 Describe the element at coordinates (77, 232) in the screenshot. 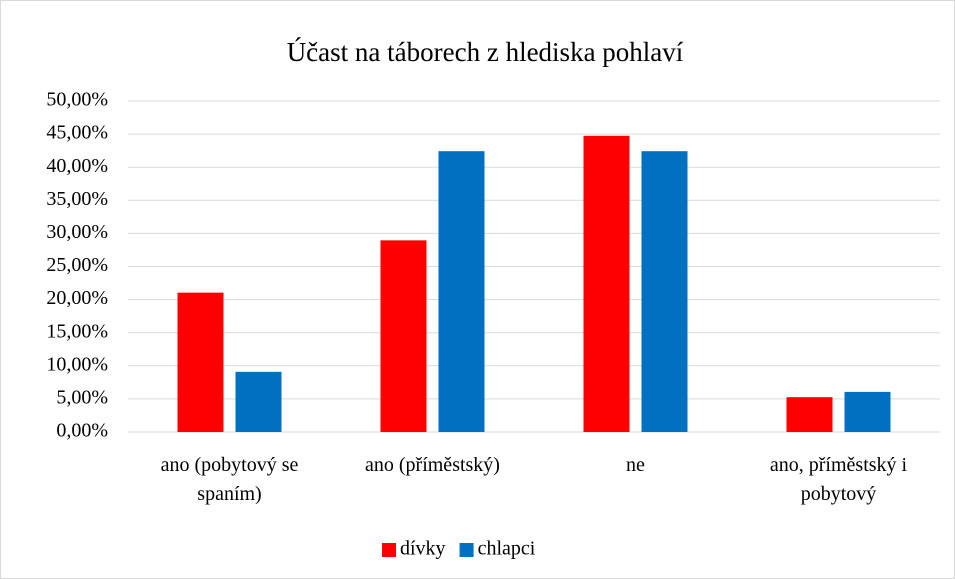

I see `y-tick-label: 30,00%` at that location.